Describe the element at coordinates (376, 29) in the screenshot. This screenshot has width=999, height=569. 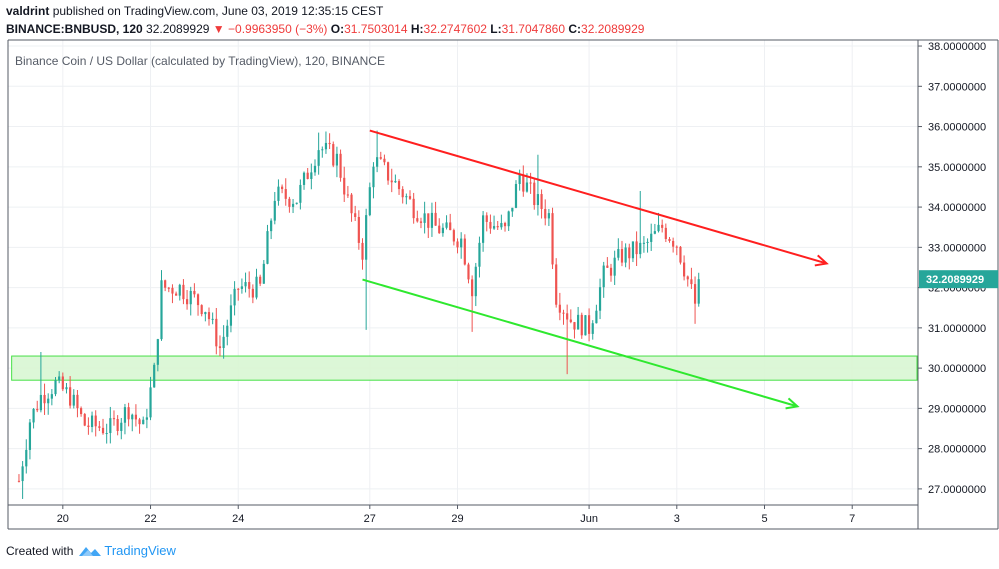
I see `open-value: 31.7503014` at that location.